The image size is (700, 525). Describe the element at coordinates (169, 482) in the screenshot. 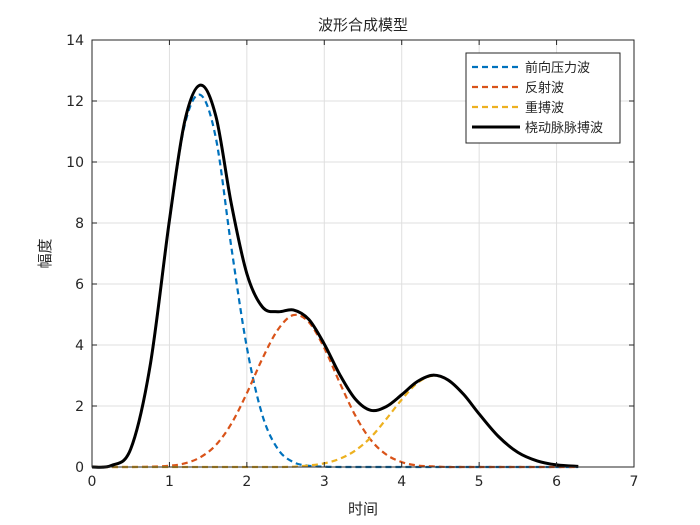

I see `x-tick-label: 1` at that location.